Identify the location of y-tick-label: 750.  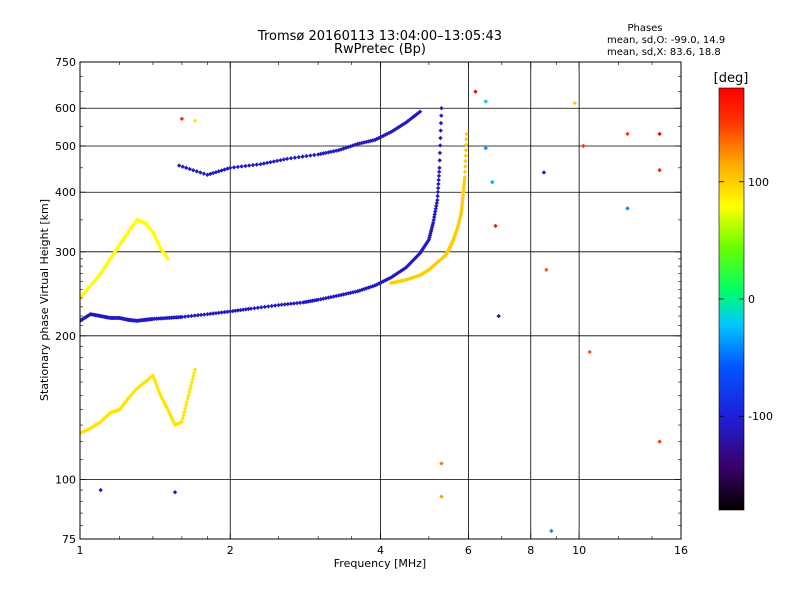
(65, 62).